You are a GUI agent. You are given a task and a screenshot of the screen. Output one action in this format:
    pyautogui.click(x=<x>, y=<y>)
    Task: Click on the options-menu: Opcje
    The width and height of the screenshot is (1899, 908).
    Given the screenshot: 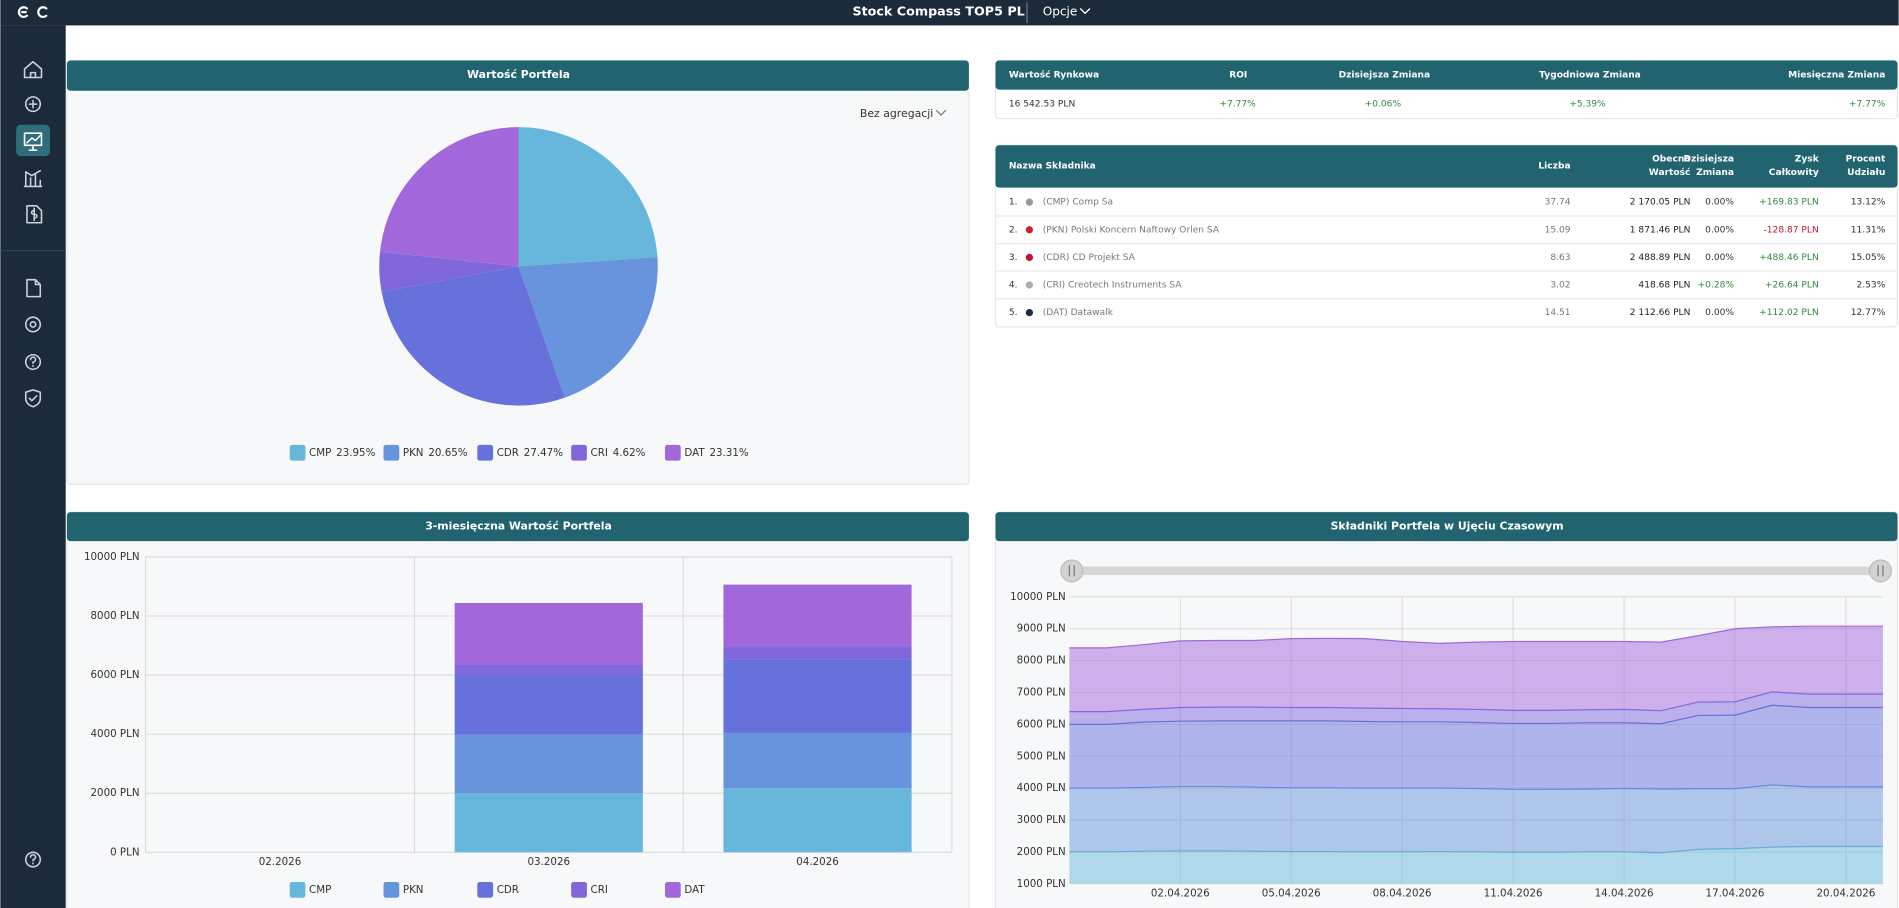 What is the action you would take?
    pyautogui.click(x=1067, y=12)
    